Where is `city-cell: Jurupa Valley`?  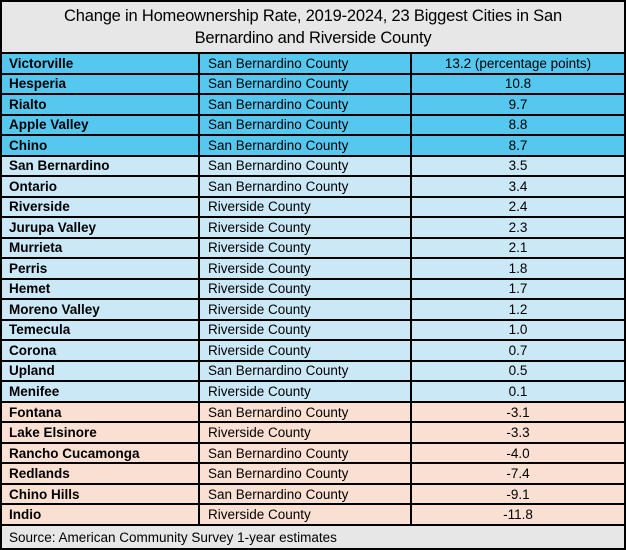
city-cell: Jurupa Valley is located at coordinates (101, 227).